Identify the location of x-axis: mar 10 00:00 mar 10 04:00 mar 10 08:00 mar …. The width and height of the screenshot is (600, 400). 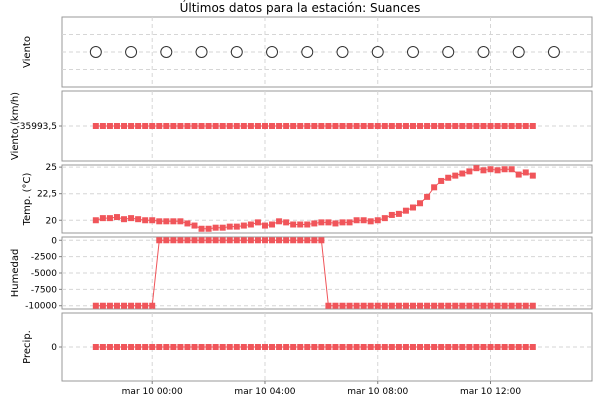
(321, 389).